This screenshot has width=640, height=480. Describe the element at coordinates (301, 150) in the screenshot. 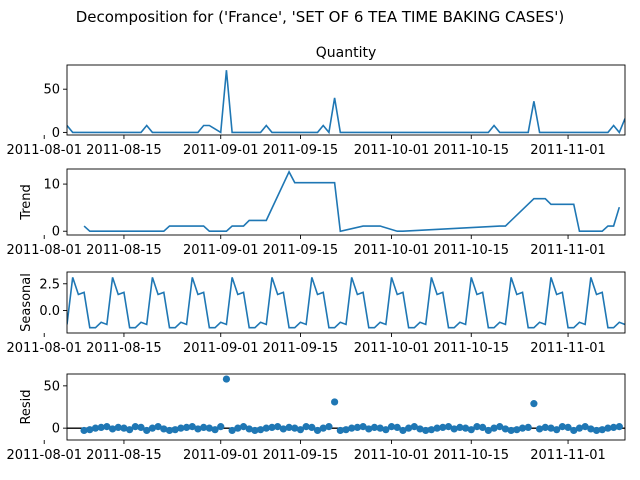

I see `observed-xtick-label: 2011-09-15` at that location.